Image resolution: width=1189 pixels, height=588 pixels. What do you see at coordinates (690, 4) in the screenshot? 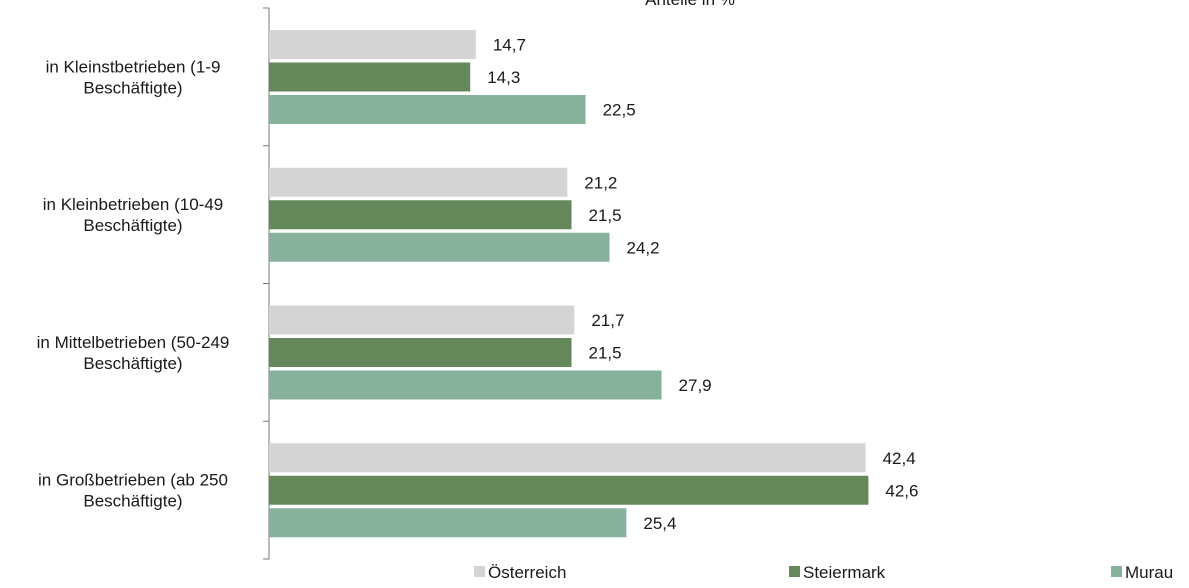
I see `chart-title: Anteile in %` at bounding box center [690, 4].